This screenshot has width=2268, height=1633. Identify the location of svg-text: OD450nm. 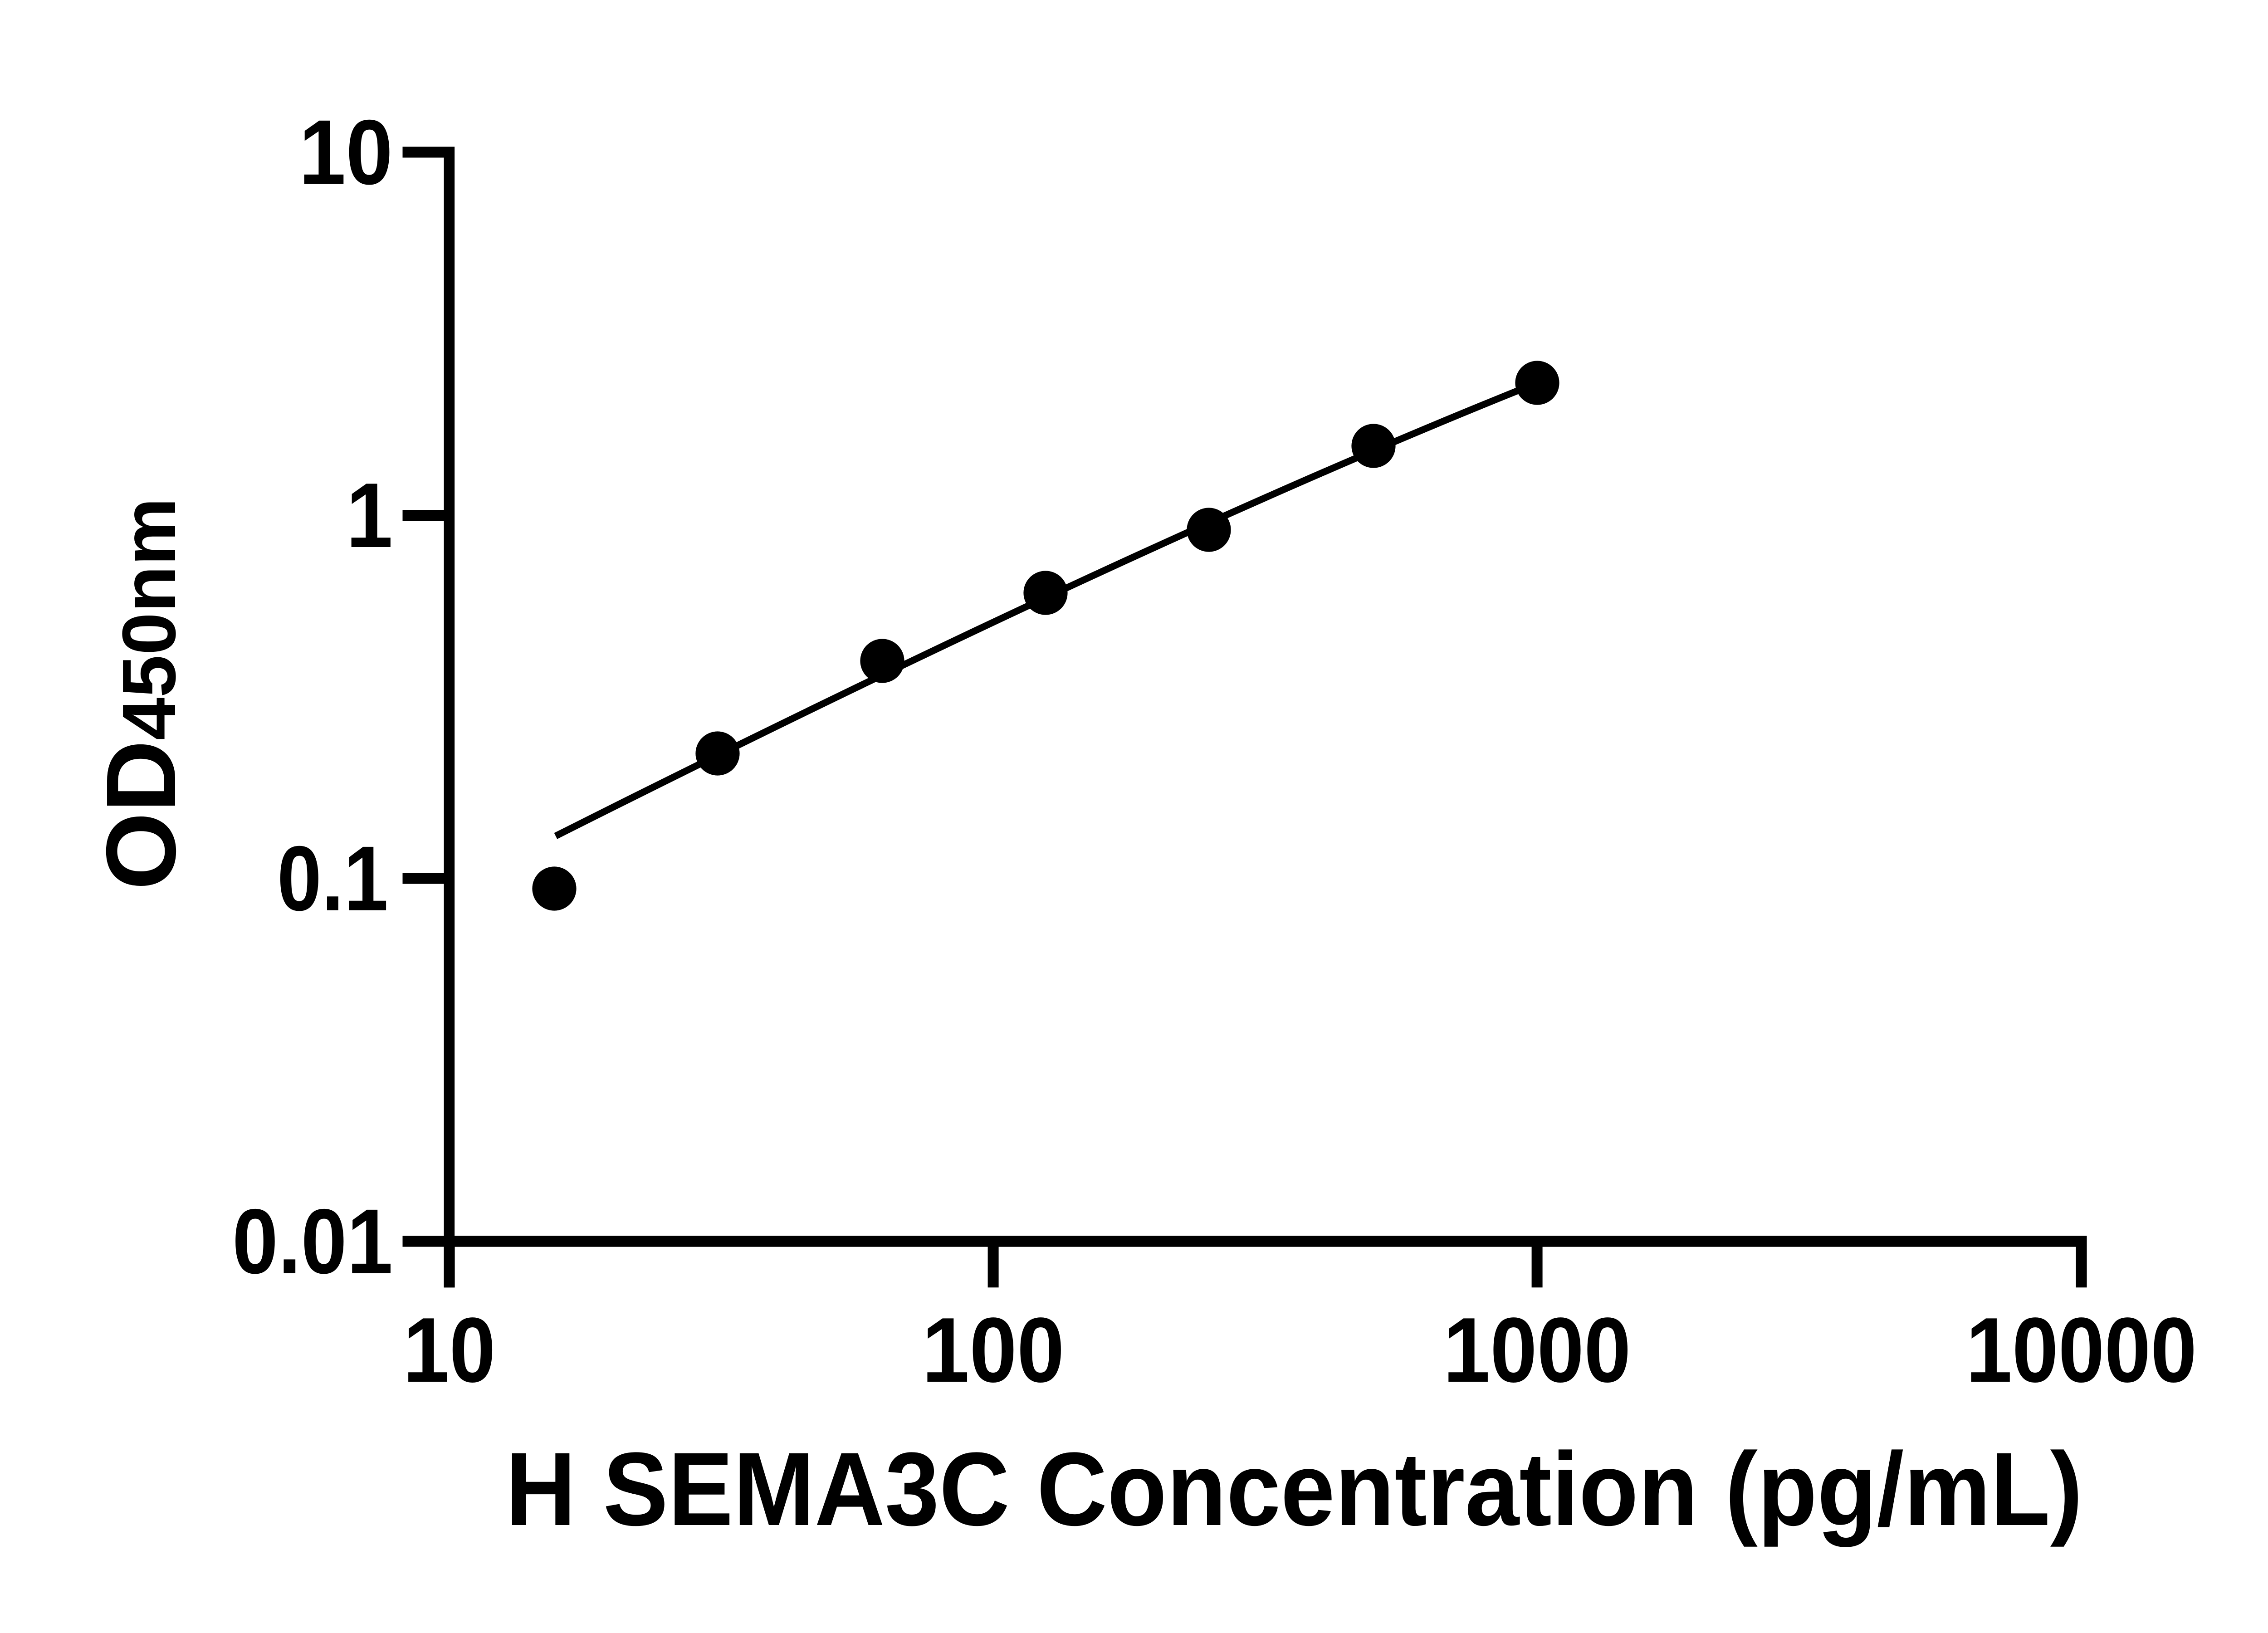
(141, 694).